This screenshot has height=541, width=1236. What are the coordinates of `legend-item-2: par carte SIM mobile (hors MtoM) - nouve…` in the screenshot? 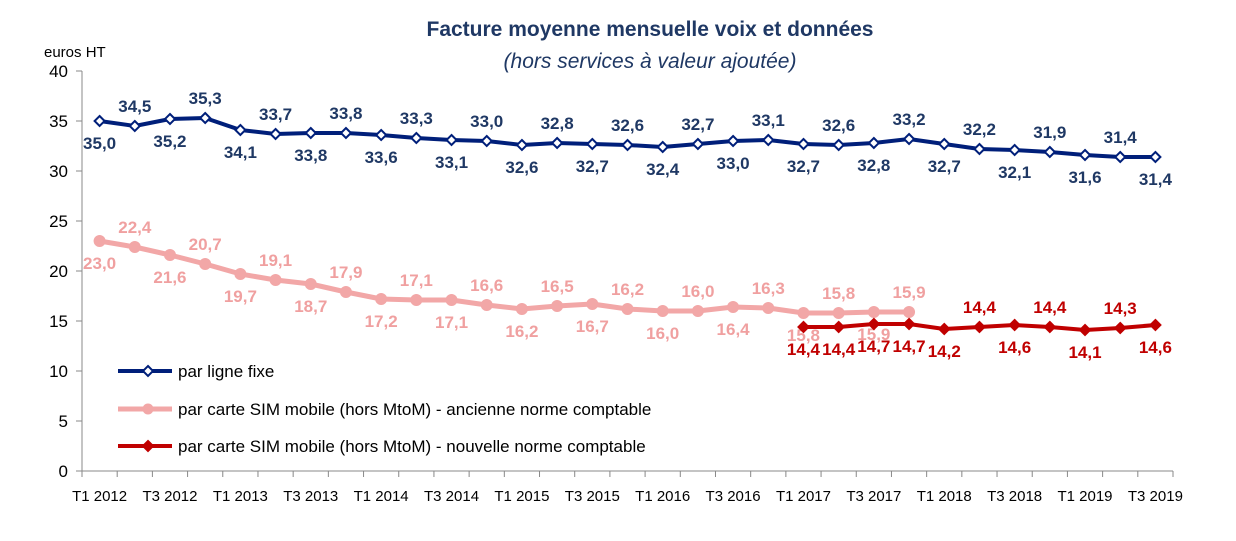 It's located at (382, 446).